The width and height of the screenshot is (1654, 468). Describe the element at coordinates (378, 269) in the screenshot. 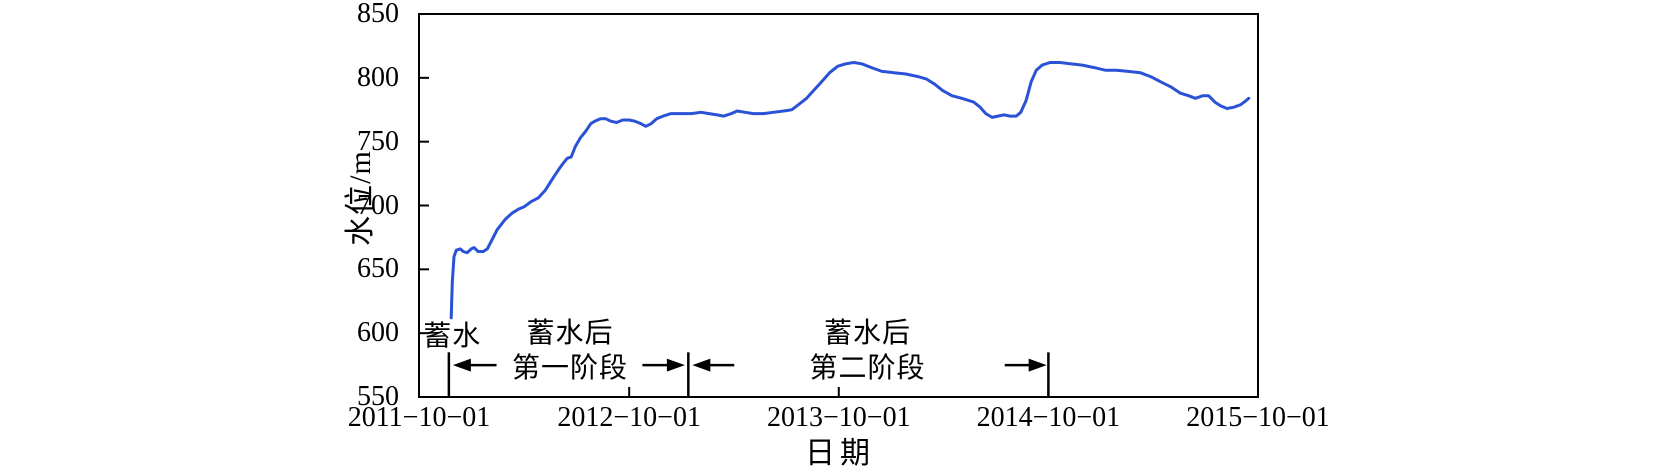

I see `y-tick-label: 650` at that location.